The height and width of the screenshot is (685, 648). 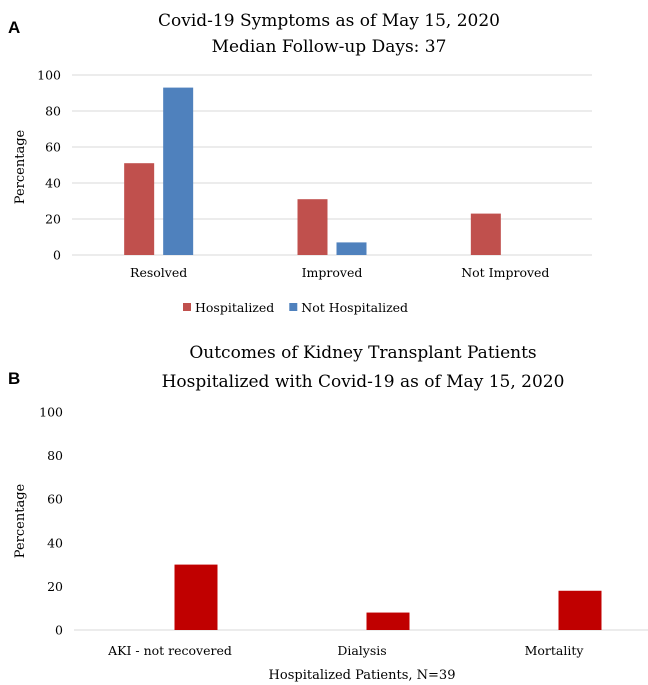 I want to click on chart-b-category-label: Mortality, so click(x=555, y=650).